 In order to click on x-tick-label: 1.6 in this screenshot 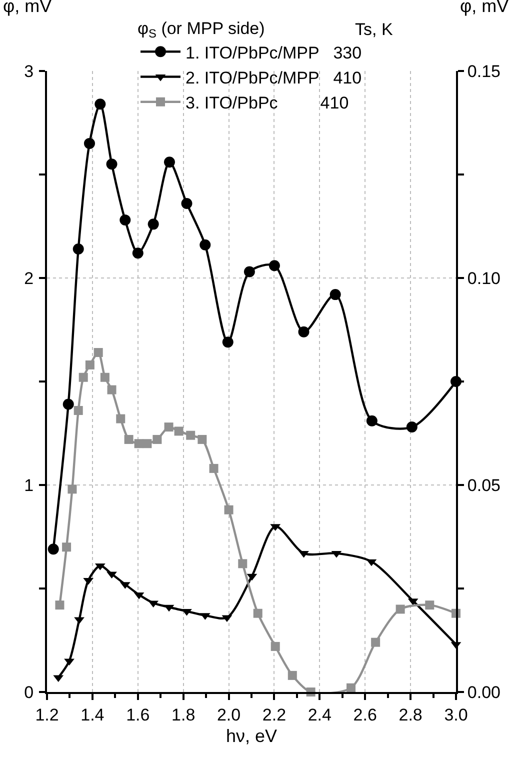, I will do `click(138, 714)`.